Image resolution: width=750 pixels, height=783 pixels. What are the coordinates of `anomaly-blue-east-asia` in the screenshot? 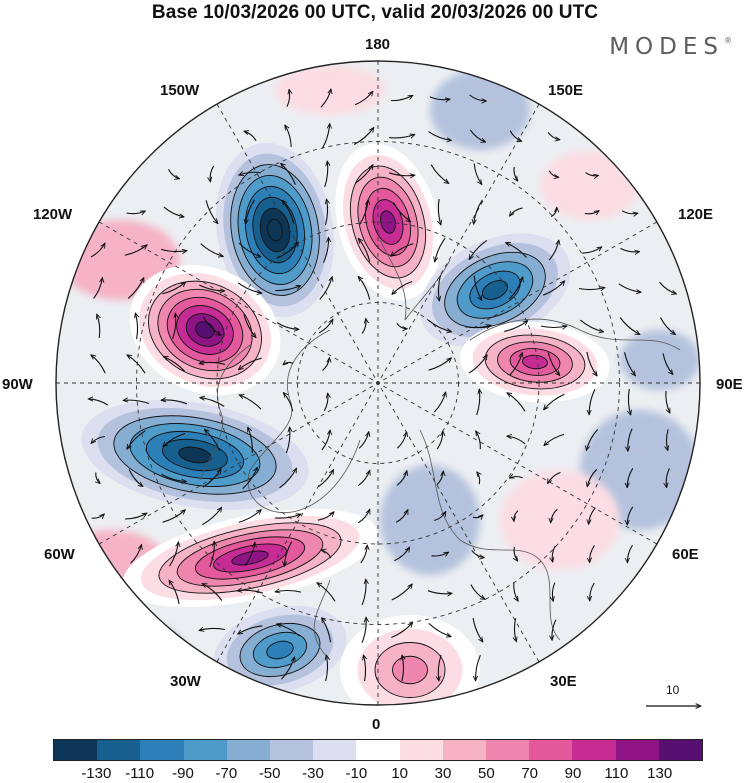 It's located at (495, 290).